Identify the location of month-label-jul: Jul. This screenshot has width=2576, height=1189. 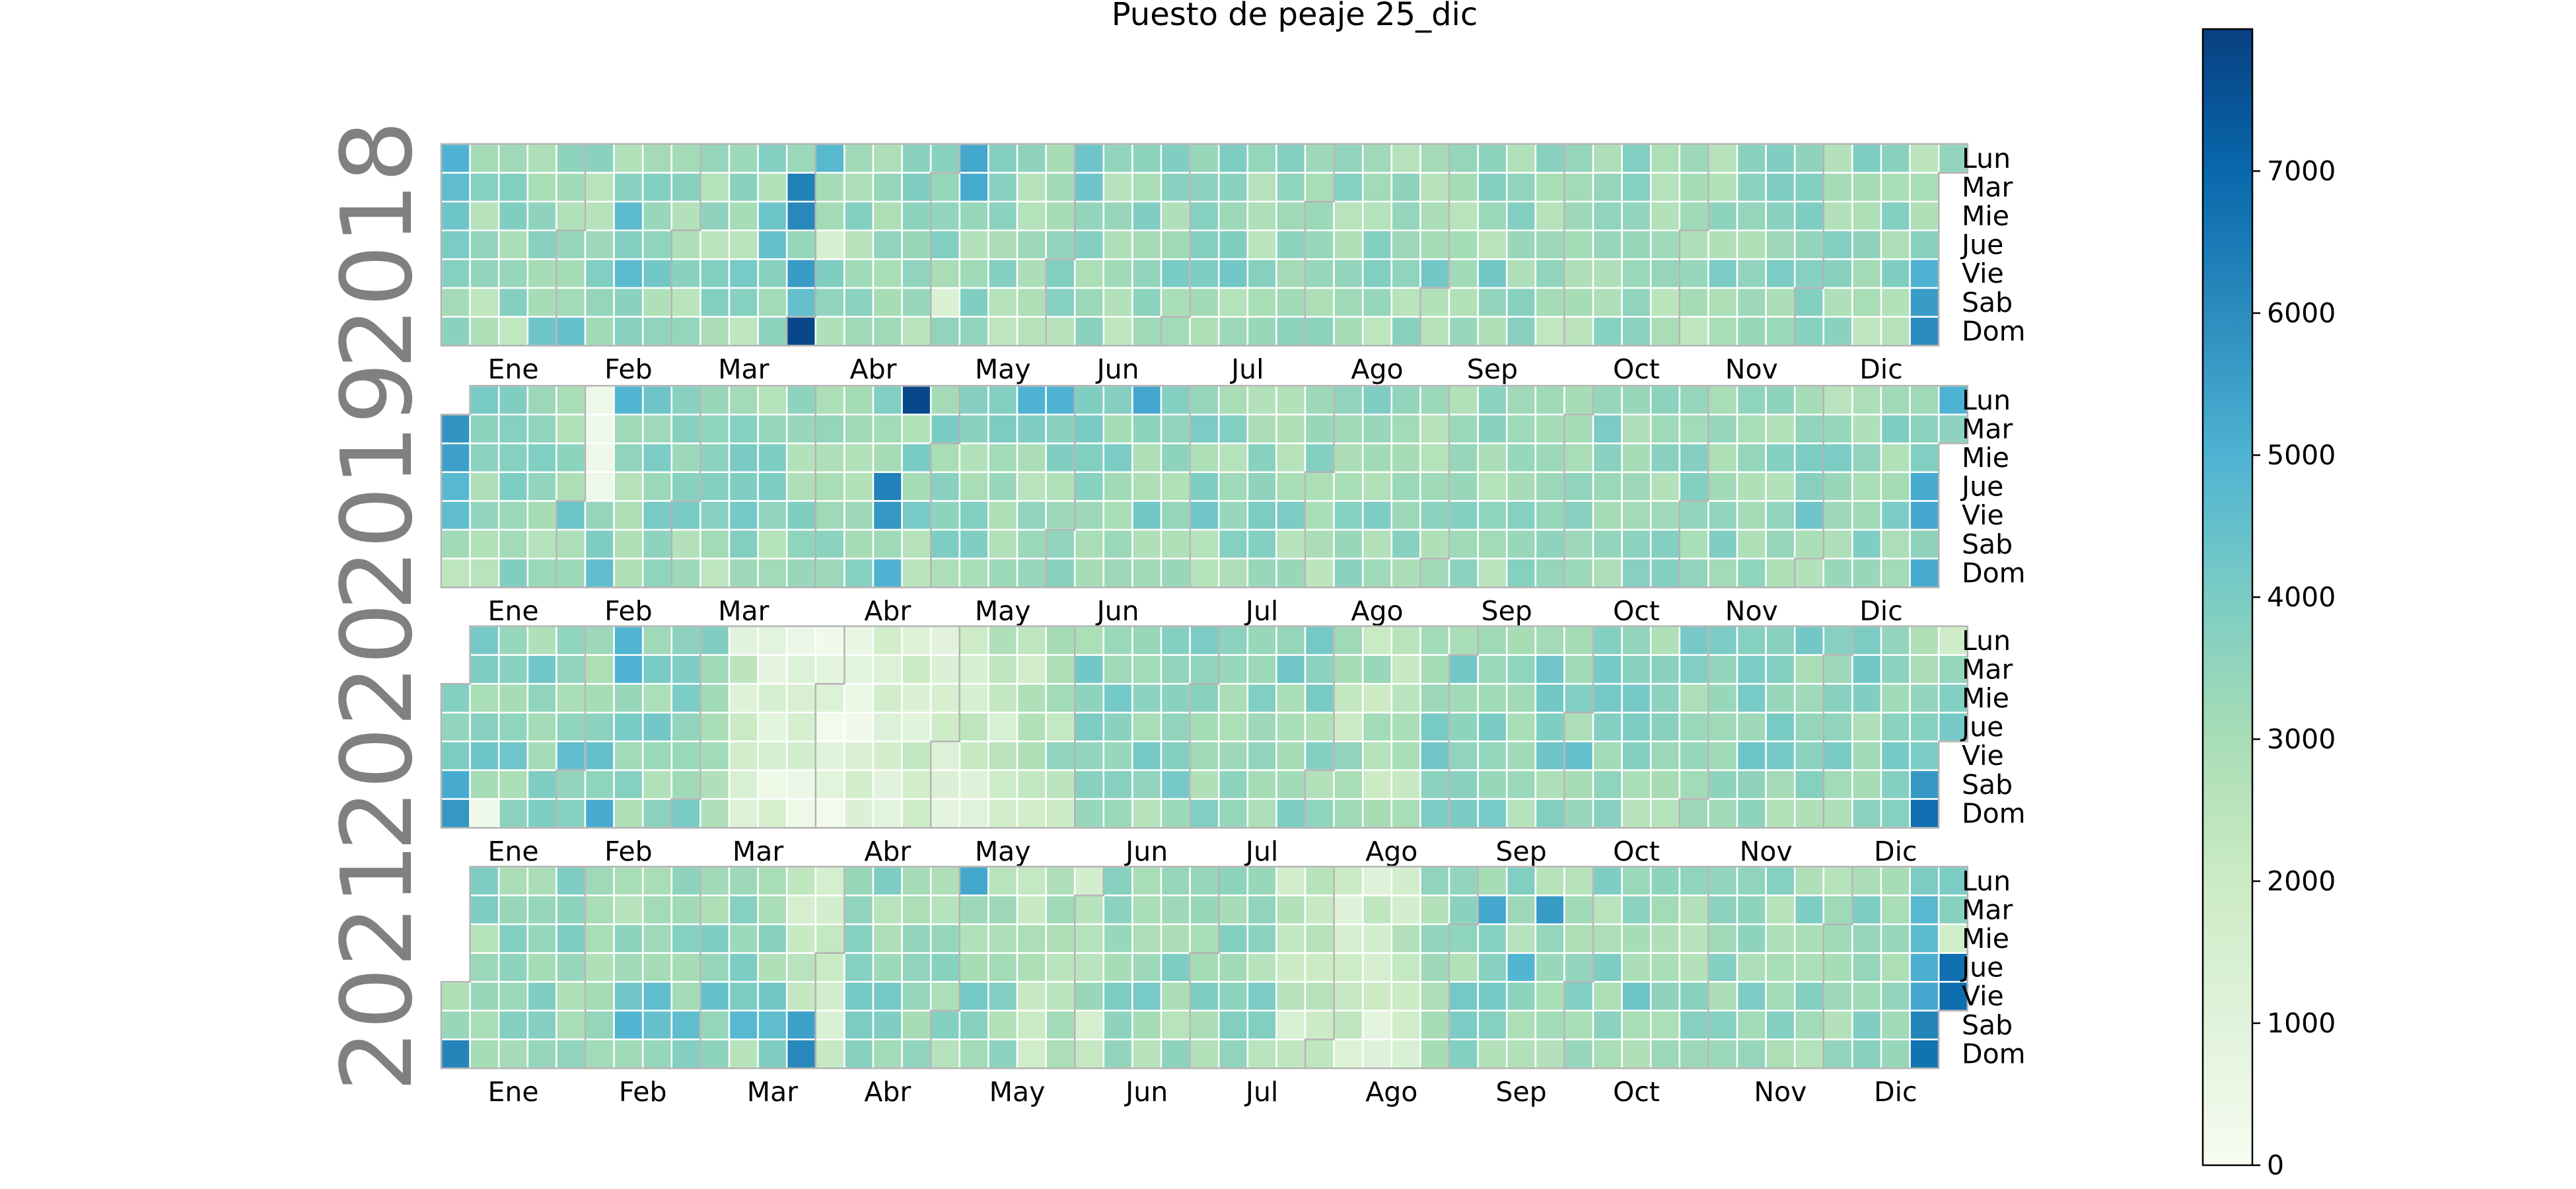
(1246, 369).